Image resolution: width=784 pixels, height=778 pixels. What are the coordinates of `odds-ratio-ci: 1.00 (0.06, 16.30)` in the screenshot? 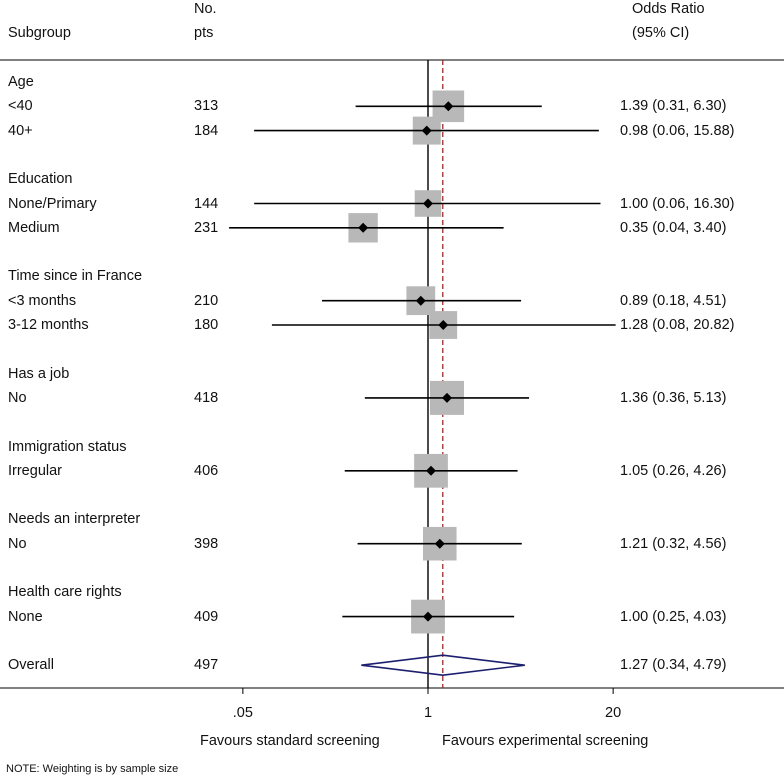 It's located at (677, 203).